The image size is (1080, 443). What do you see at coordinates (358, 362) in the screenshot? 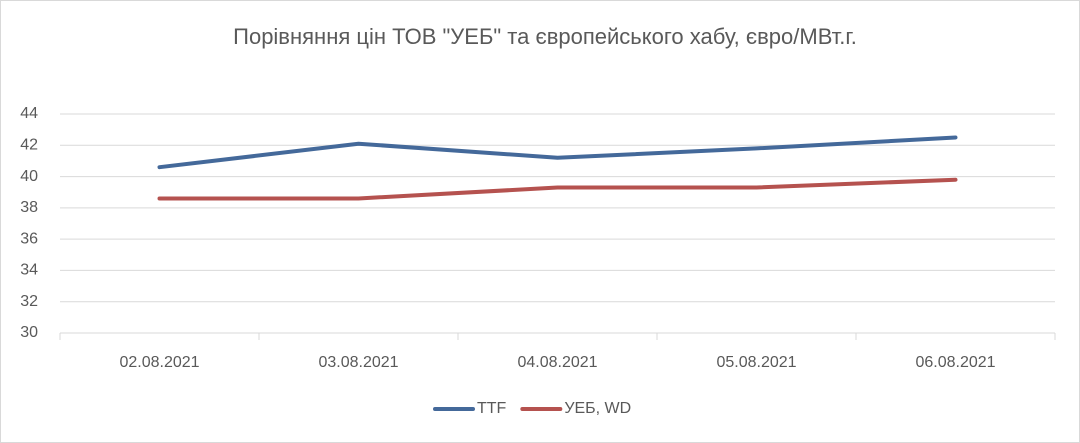
I see `x-tick-label: 03.08.2021` at bounding box center [358, 362].